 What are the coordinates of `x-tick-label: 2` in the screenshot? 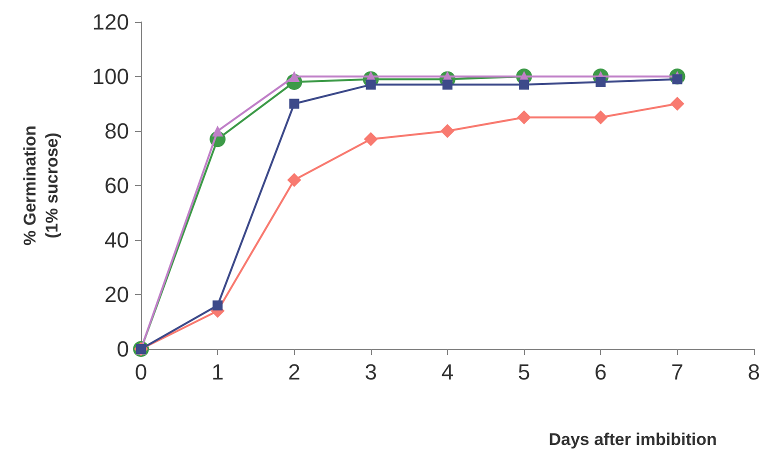 It's located at (294, 372).